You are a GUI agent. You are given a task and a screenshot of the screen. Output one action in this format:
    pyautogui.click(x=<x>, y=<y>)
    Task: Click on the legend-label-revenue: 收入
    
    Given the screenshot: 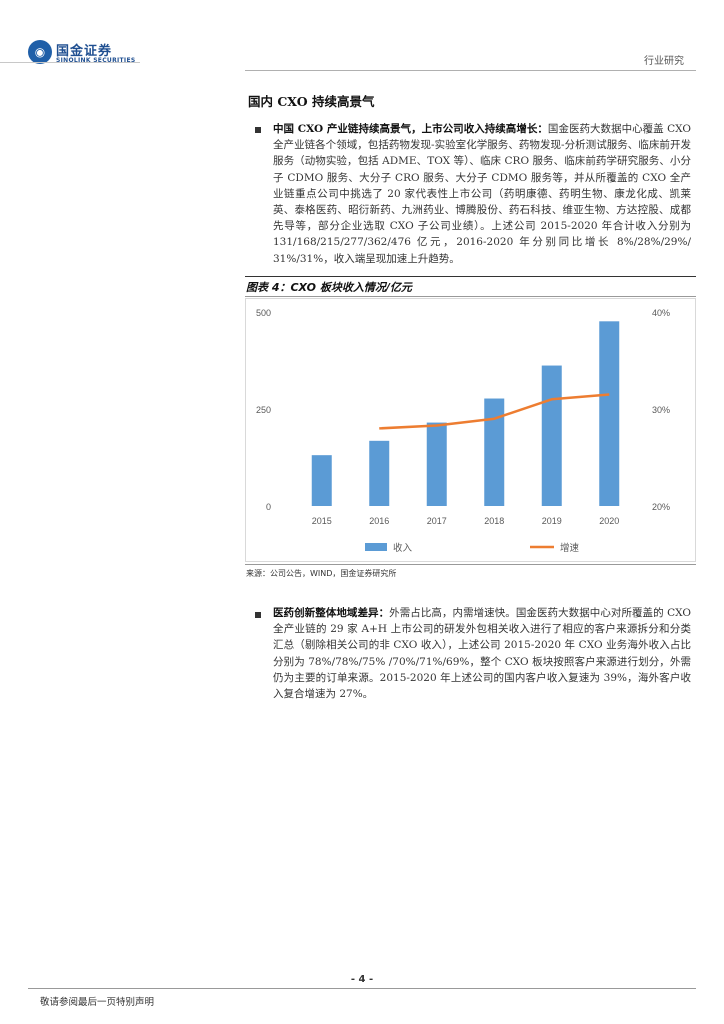 What is the action you would take?
    pyautogui.click(x=403, y=548)
    